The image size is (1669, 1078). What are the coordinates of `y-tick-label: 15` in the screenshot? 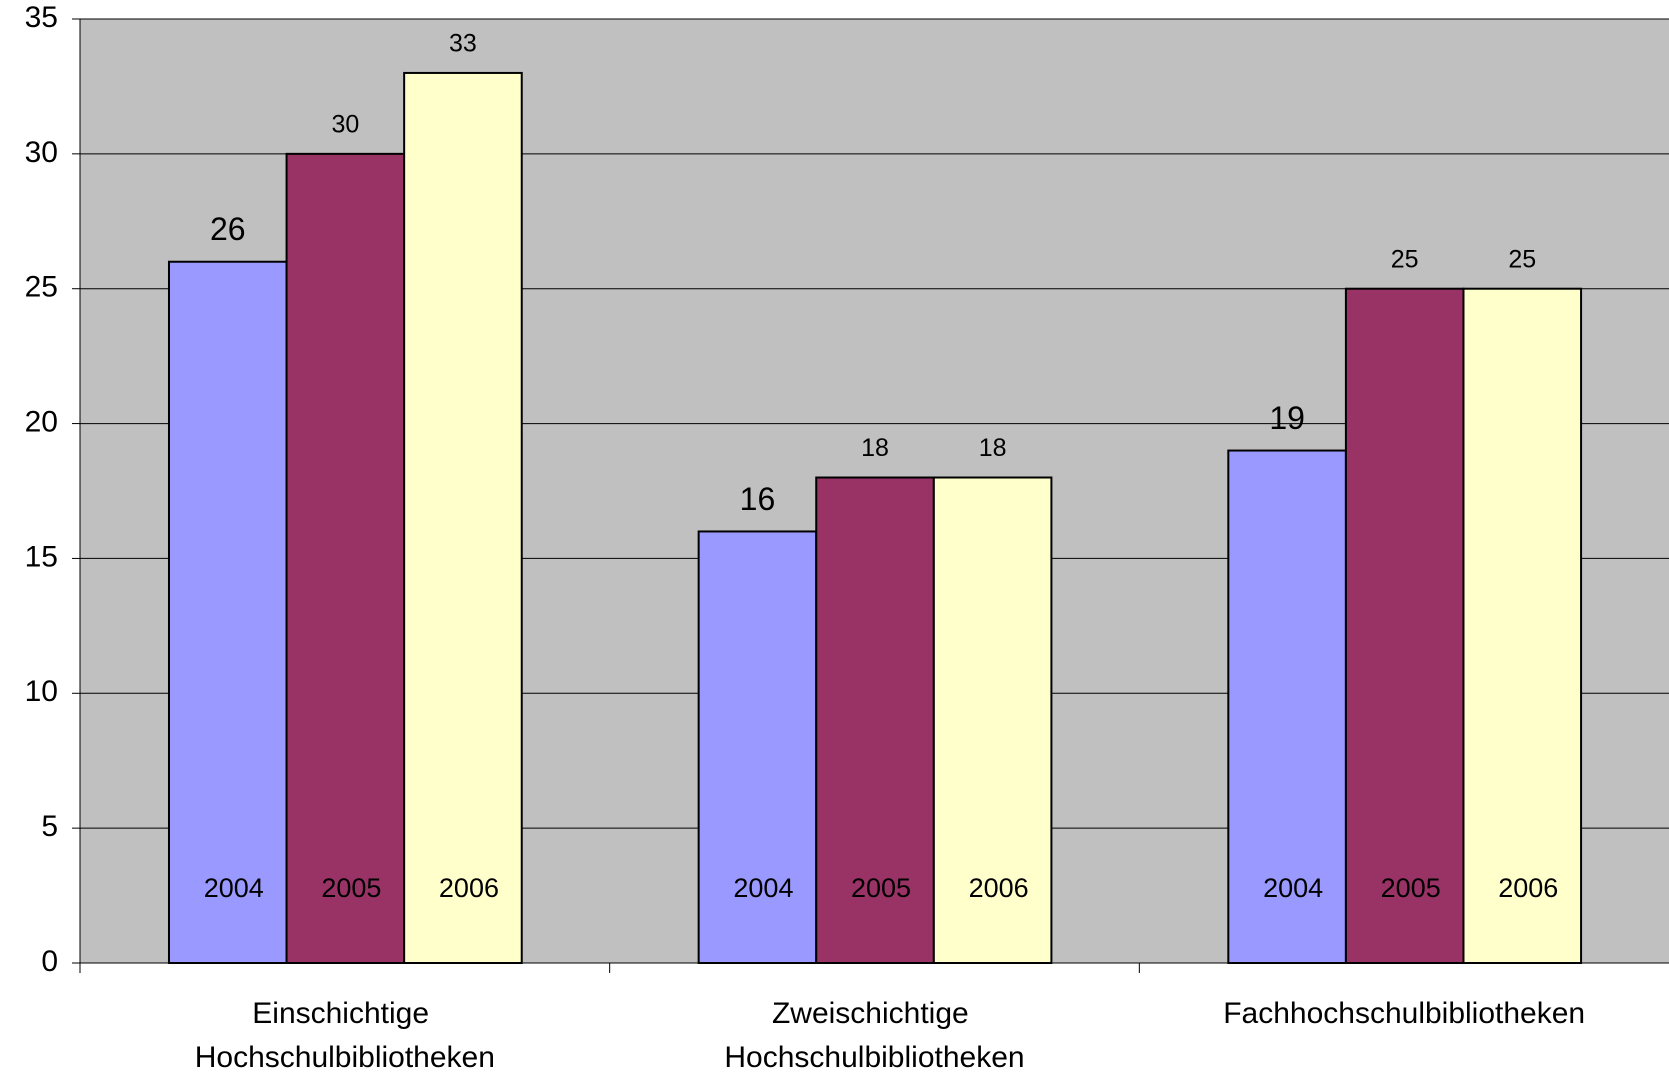 It's located at (41, 556).